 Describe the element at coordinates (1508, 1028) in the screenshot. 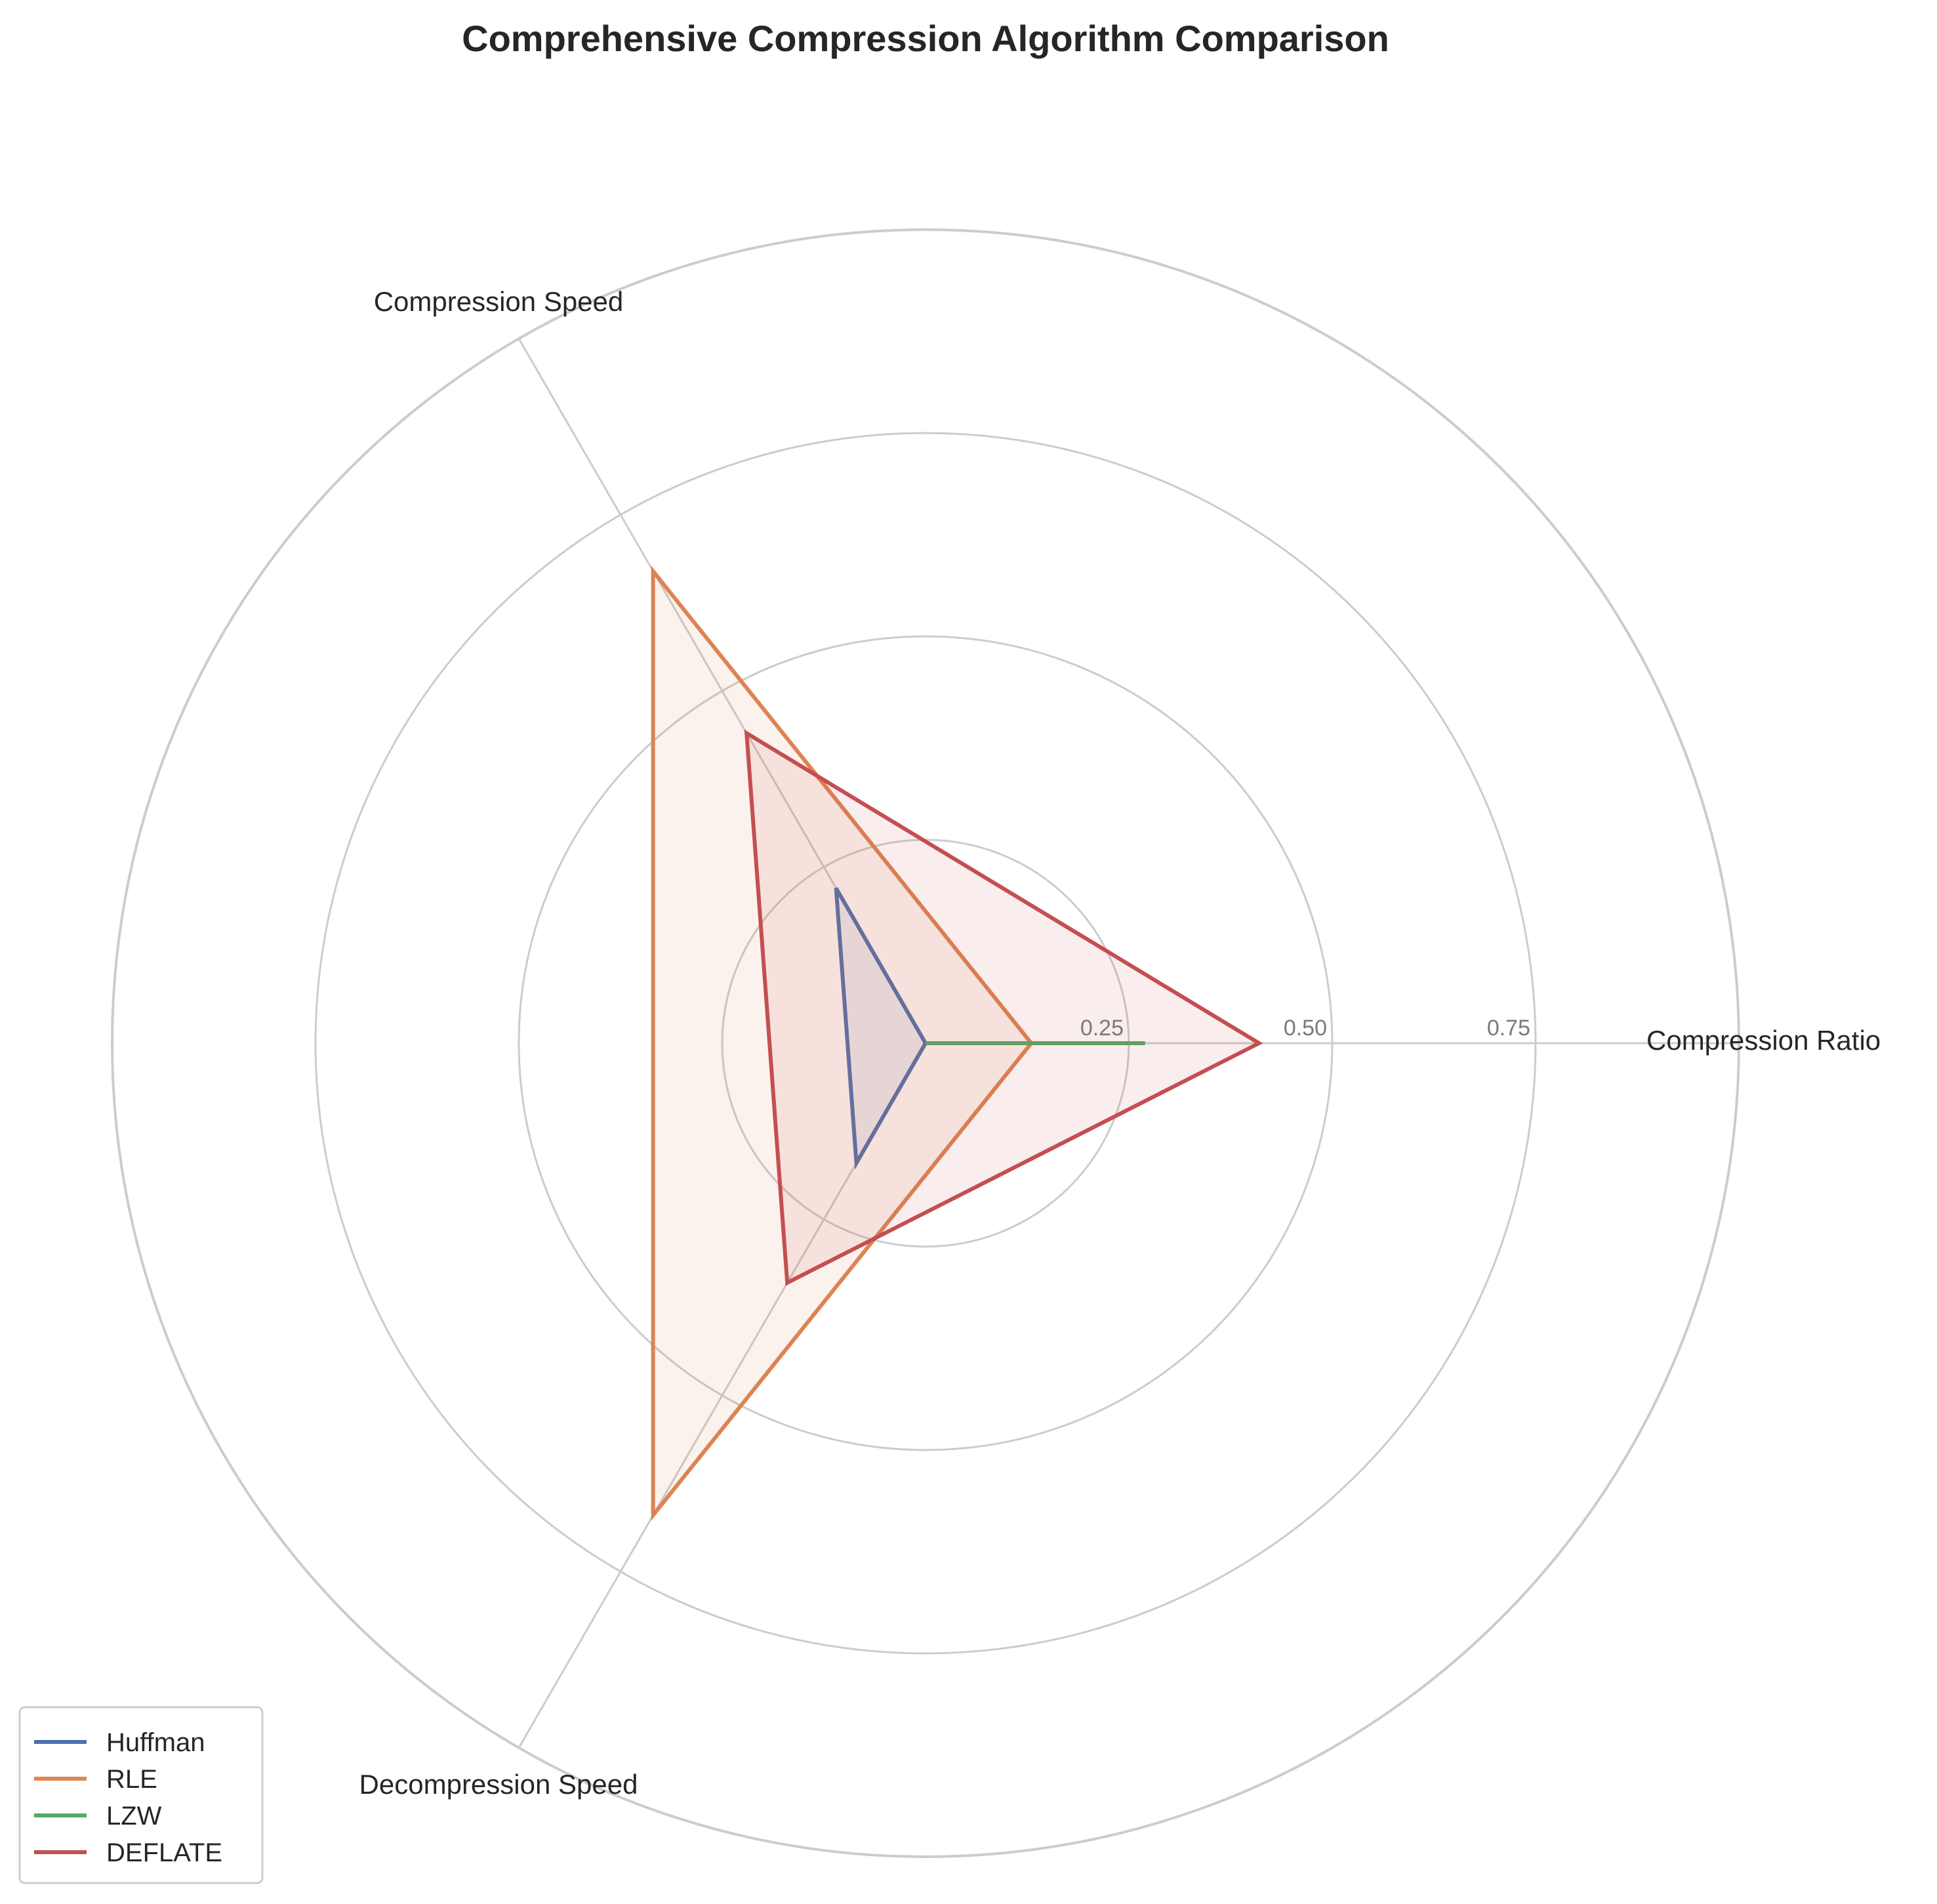

I see `tick-label-3: 0.75` at that location.